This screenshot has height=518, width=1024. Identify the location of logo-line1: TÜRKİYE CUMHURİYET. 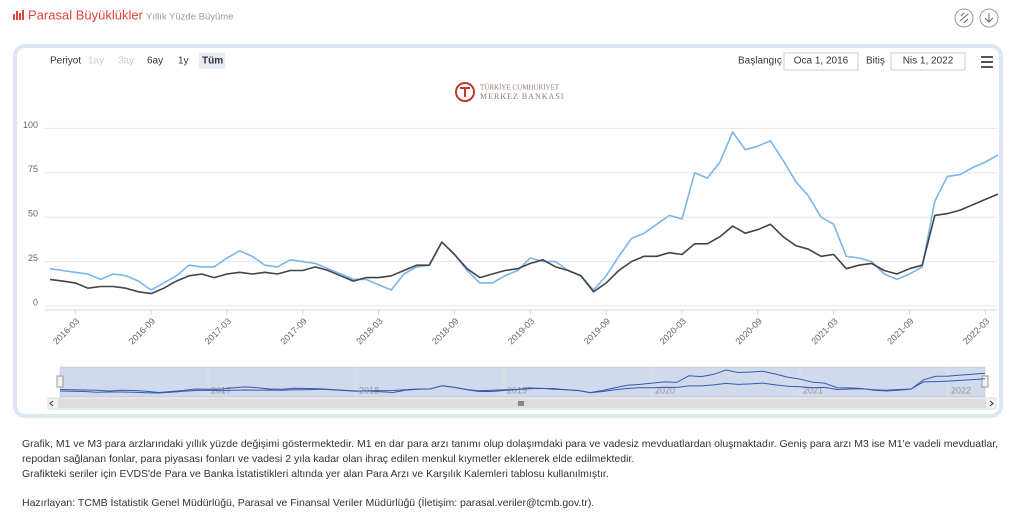
(520, 88).